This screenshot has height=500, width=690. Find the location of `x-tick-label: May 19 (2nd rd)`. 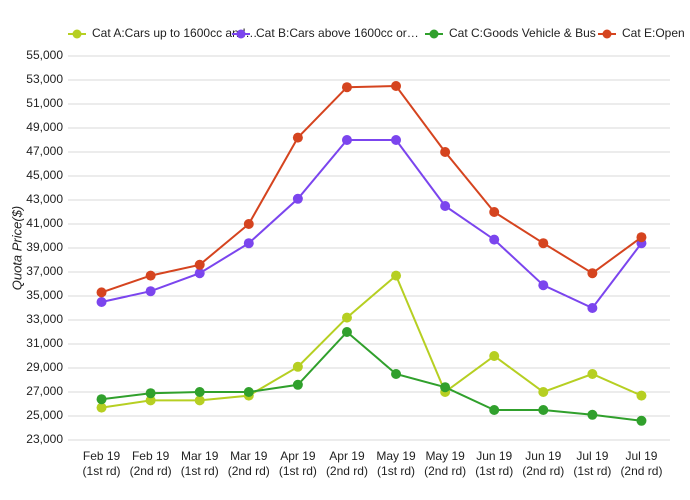

x-tick-label: May 19 (2nd rd) is located at coordinates (445, 463).